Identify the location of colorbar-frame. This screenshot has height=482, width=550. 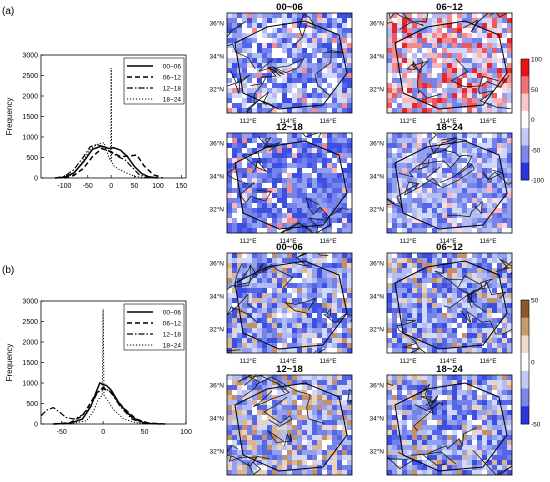
(525, 119).